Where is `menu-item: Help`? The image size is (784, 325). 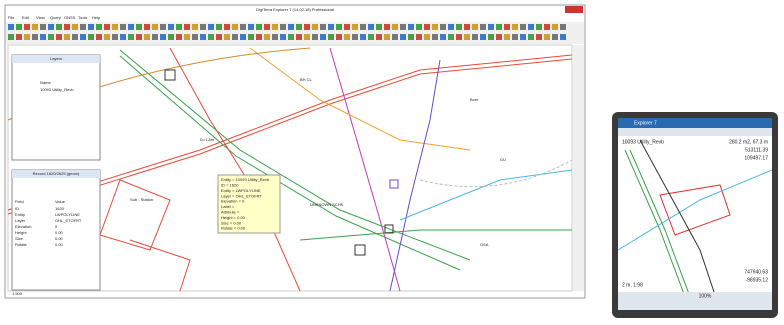 menu-item: Help is located at coordinates (96, 17).